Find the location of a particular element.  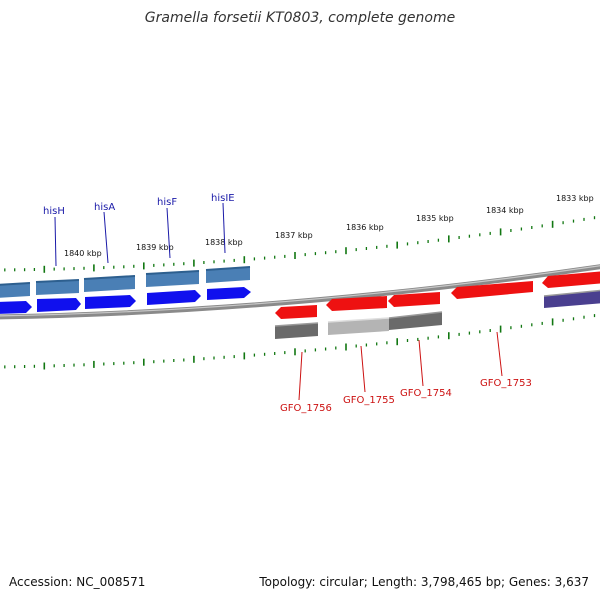

genome-backbone-highlight is located at coordinates (300, 291).